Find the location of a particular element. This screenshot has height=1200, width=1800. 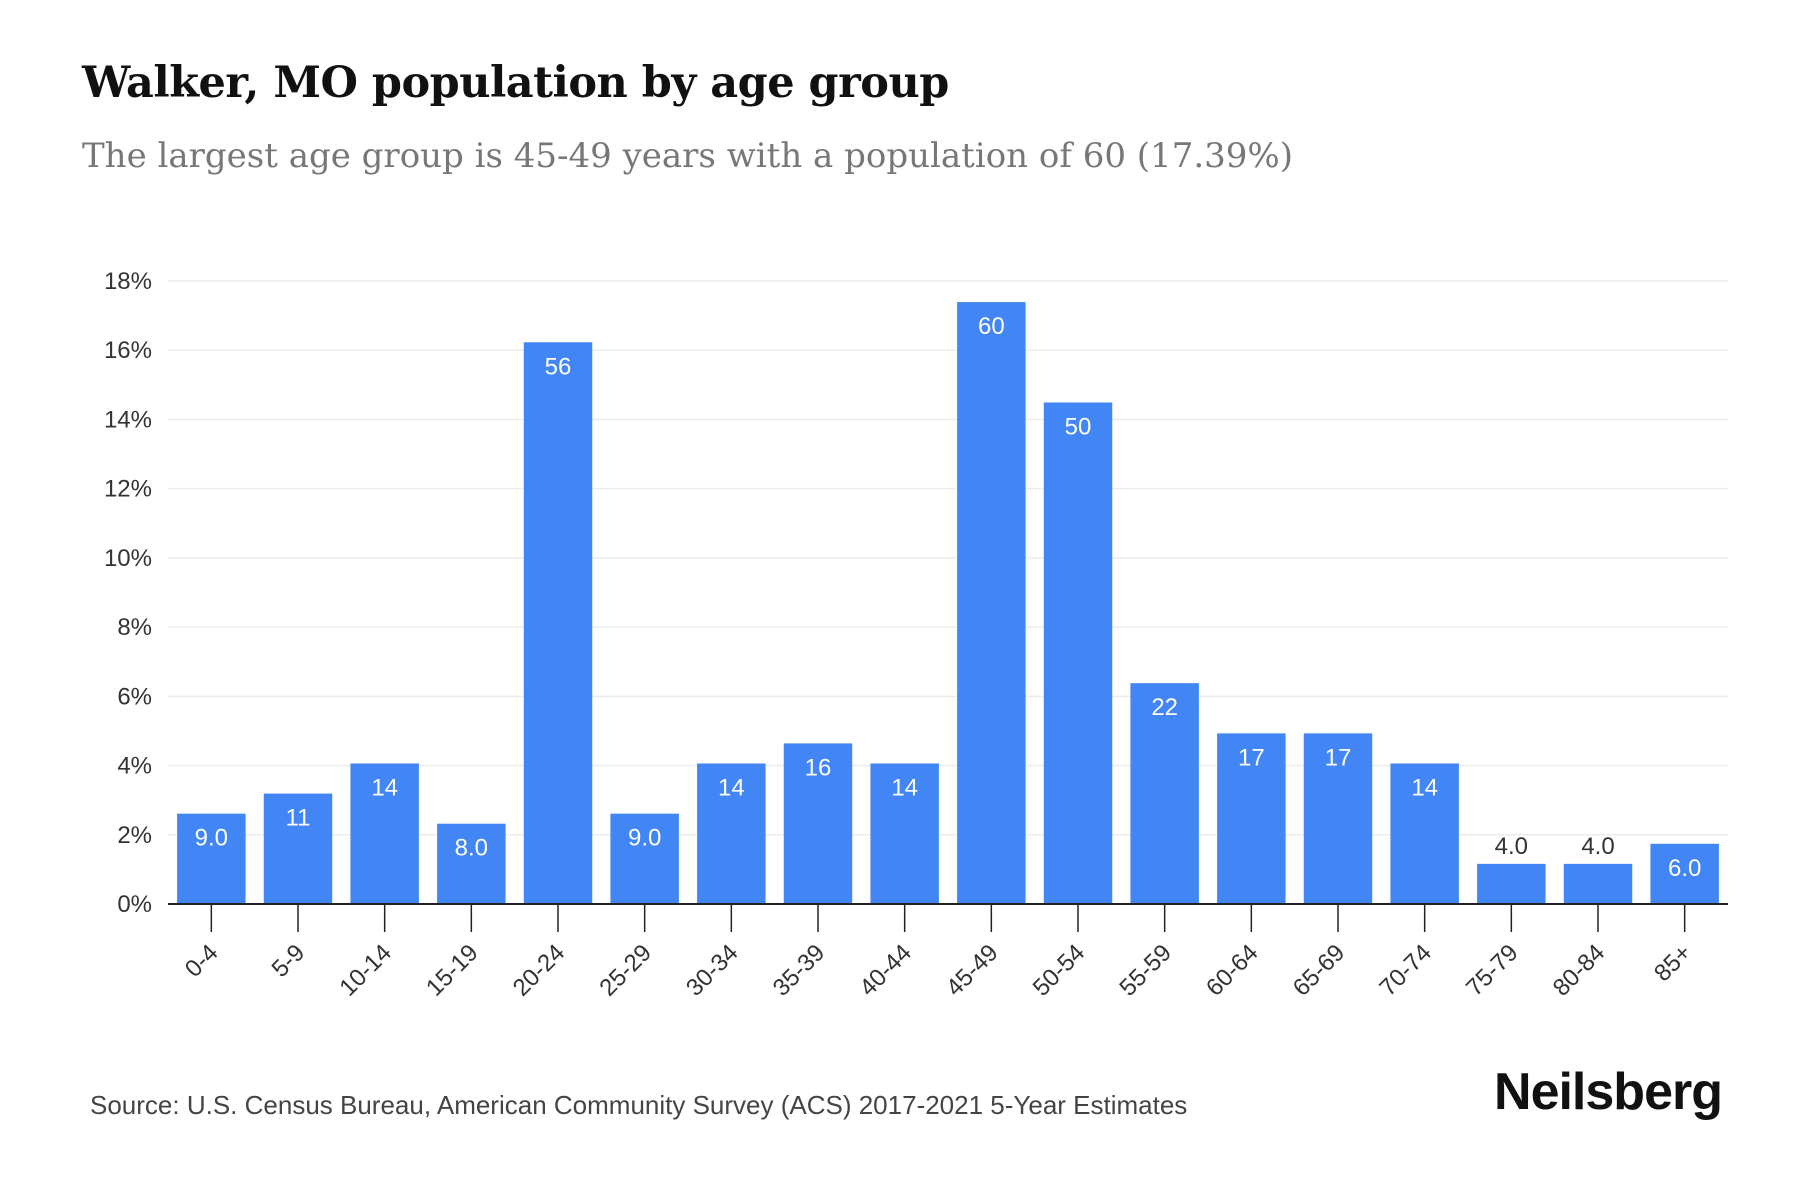

x-tick-label: 5-9 is located at coordinates (289, 961).